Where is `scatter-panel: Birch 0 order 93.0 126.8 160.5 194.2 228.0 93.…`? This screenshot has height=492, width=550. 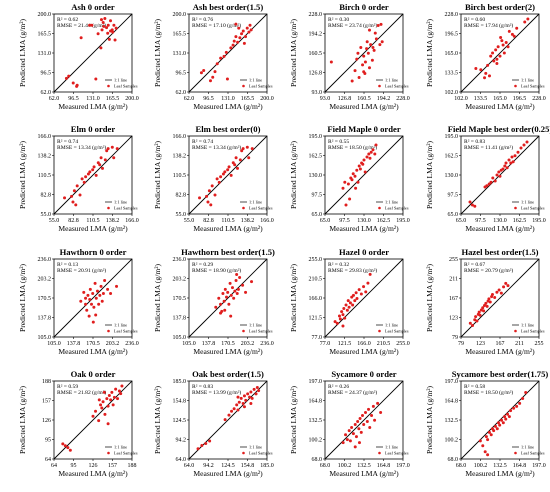
scatter-panel: Birch 0 order 93.0 126.8 160.5 194.2 228.0 93.… is located at coordinates (349, 56).